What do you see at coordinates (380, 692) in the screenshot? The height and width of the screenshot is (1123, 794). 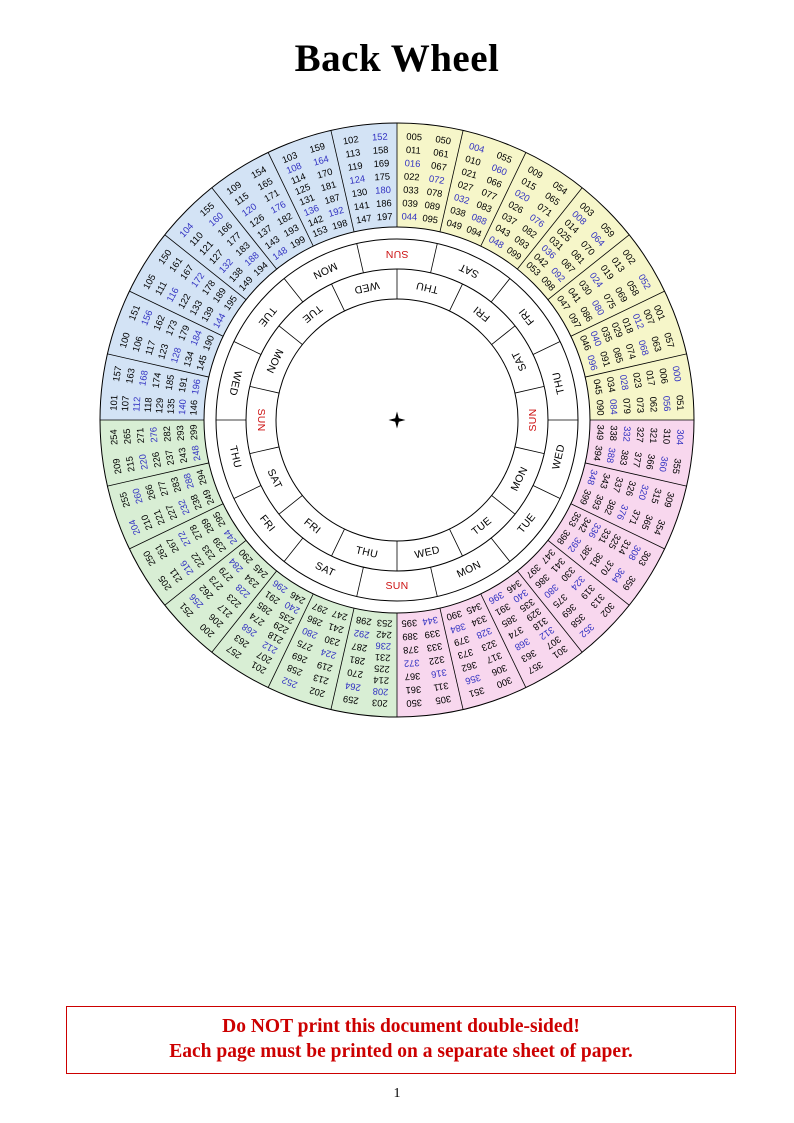 I see `year-number: 208` at bounding box center [380, 692].